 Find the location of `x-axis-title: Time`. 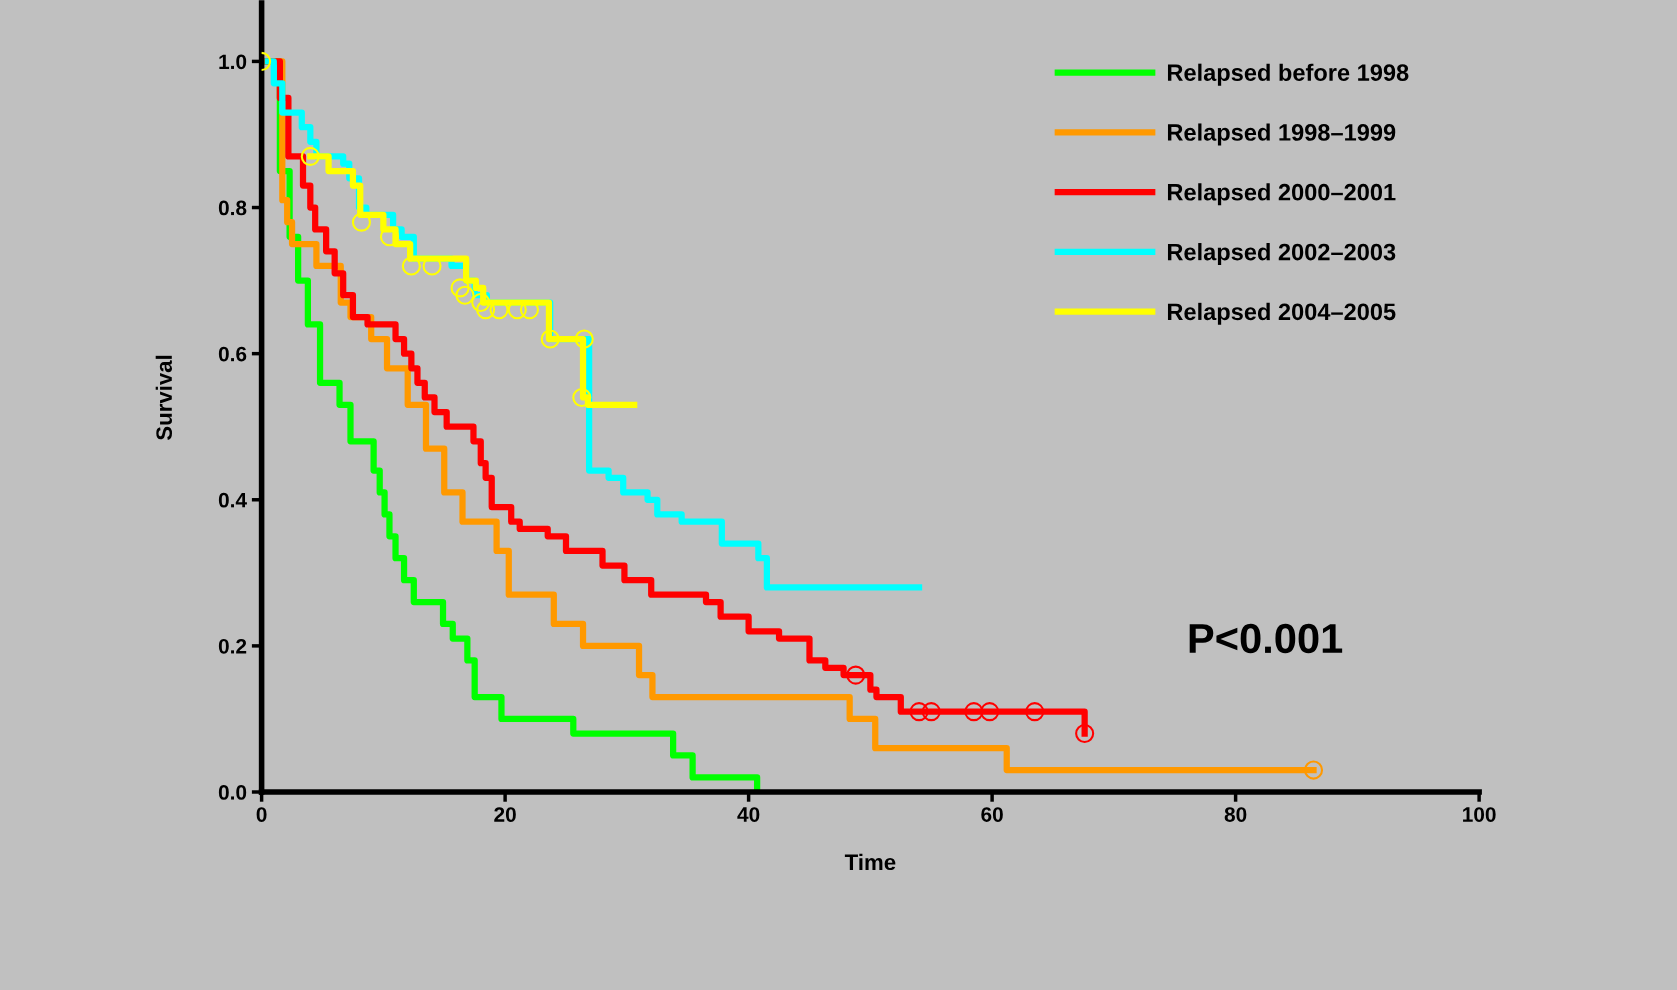

x-axis-title: Time is located at coordinates (870, 862).